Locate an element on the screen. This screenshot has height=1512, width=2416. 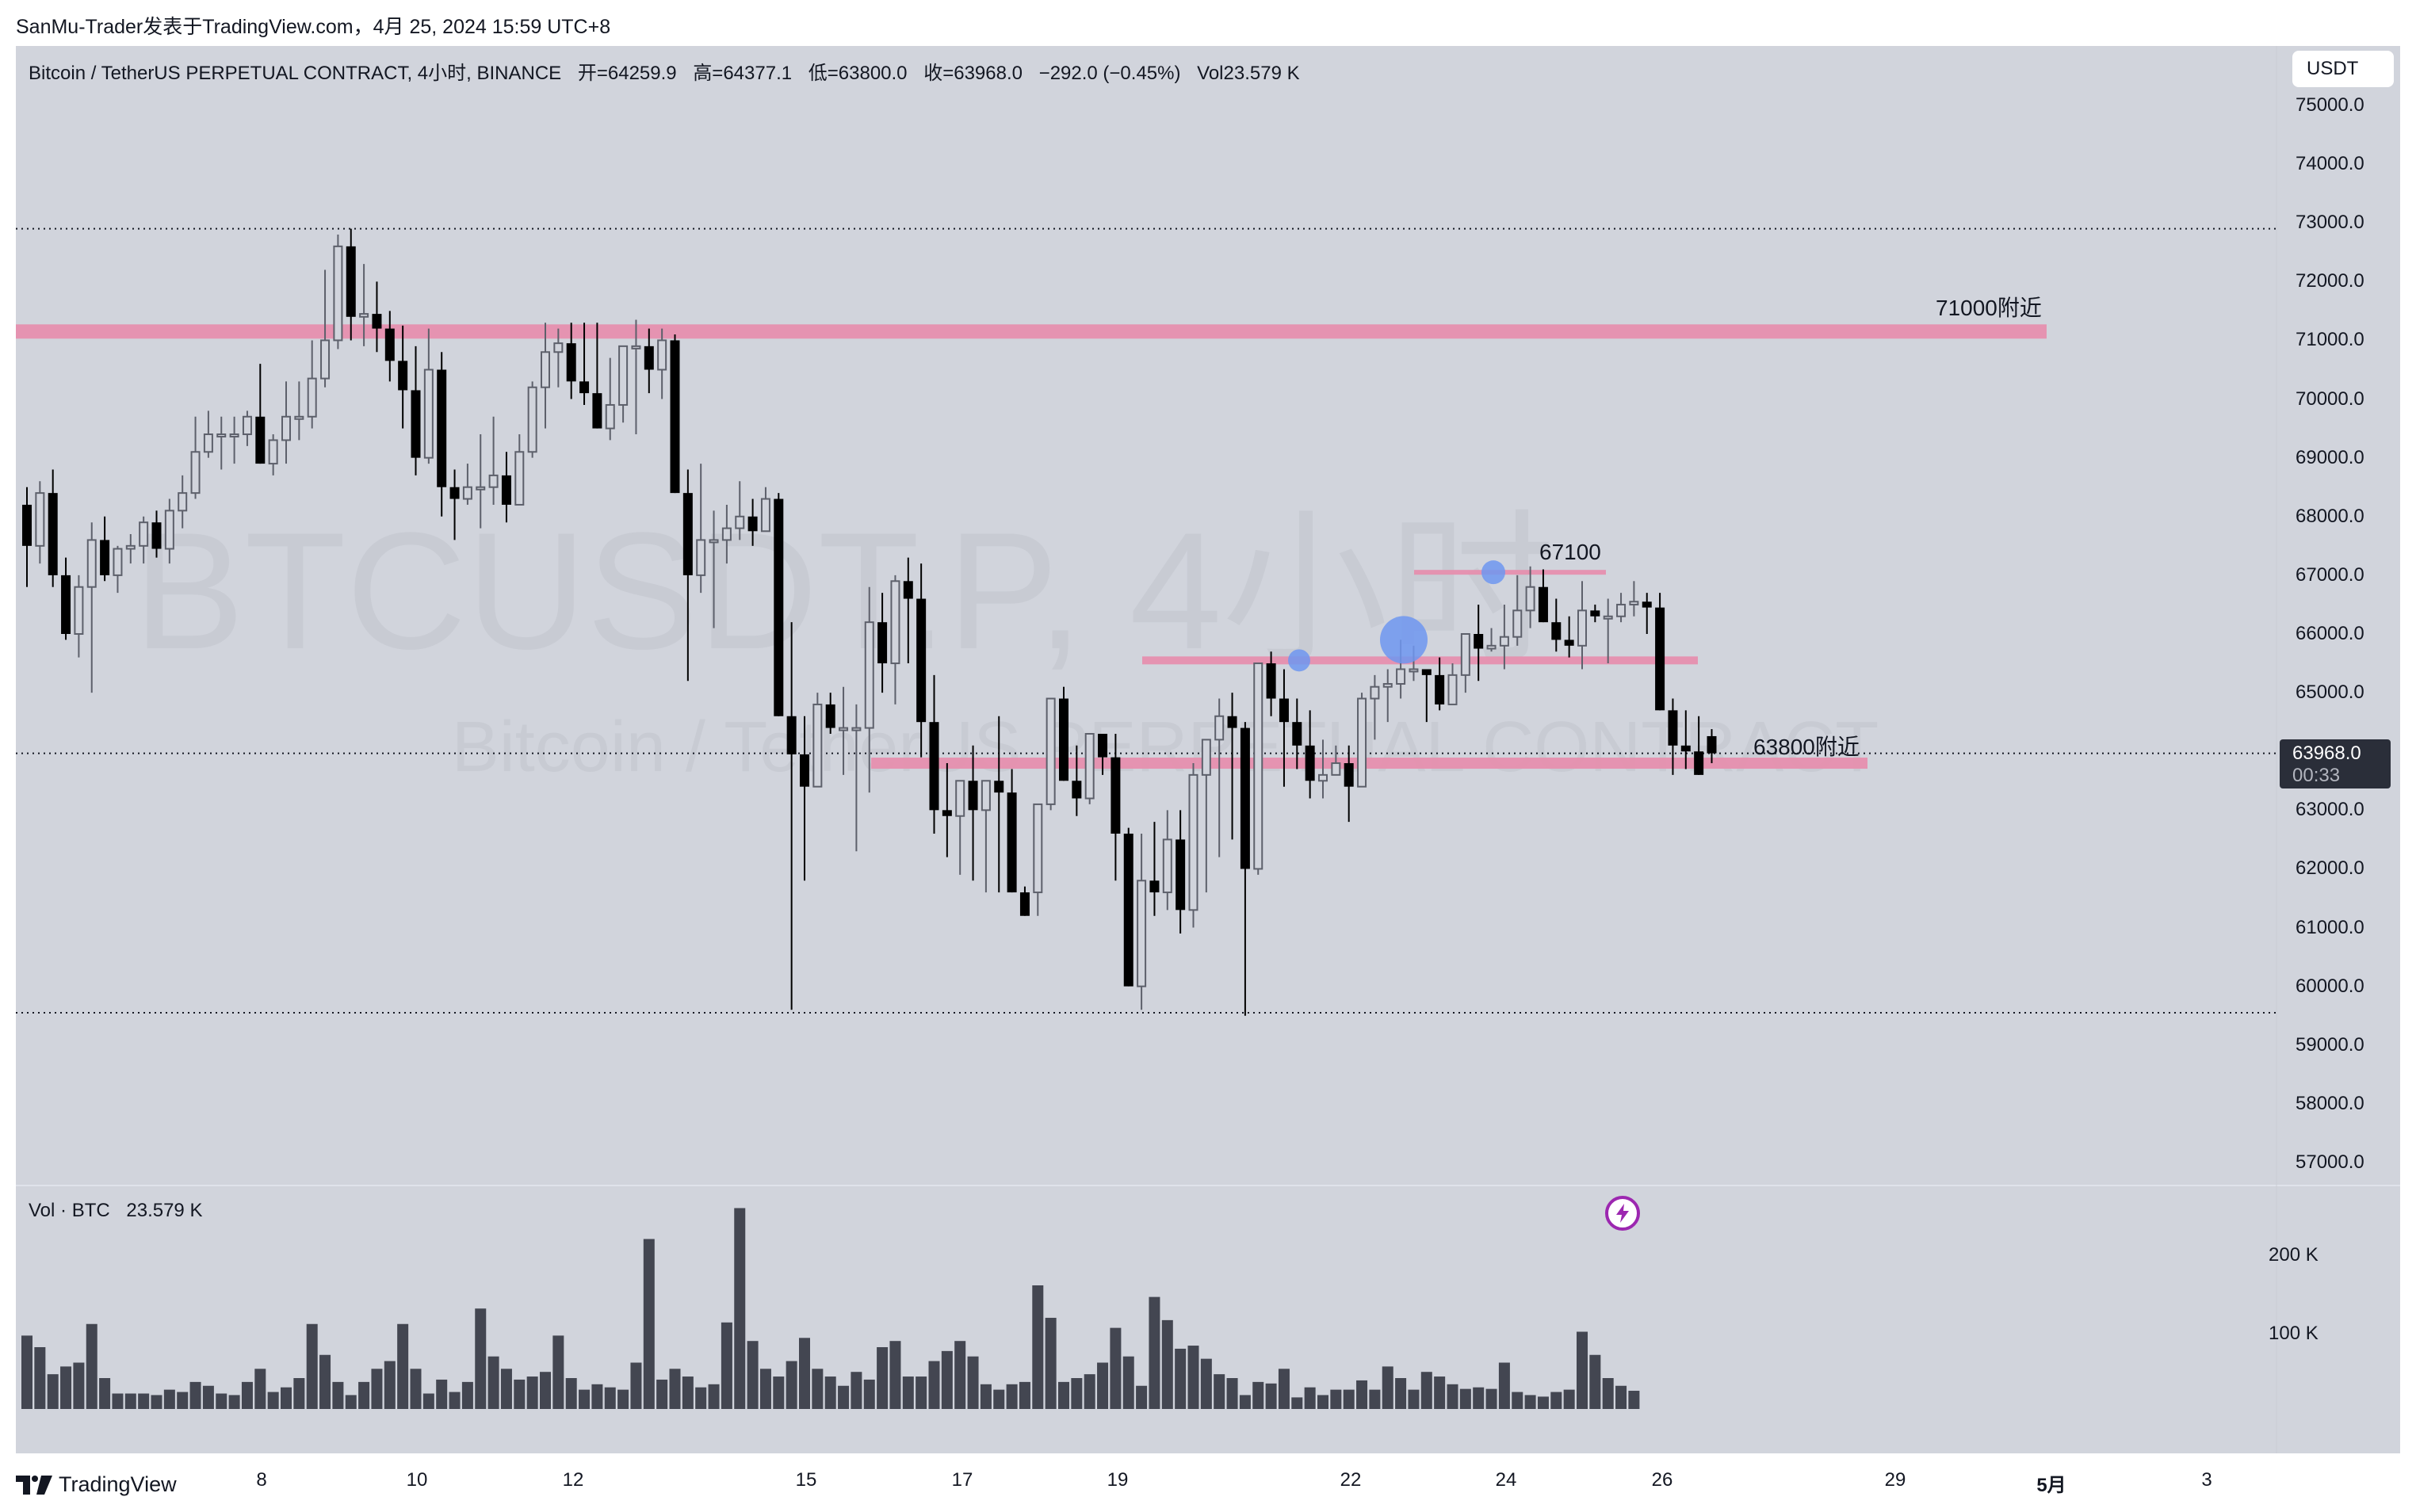
flash-event-icon is located at coordinates (1622, 1213).